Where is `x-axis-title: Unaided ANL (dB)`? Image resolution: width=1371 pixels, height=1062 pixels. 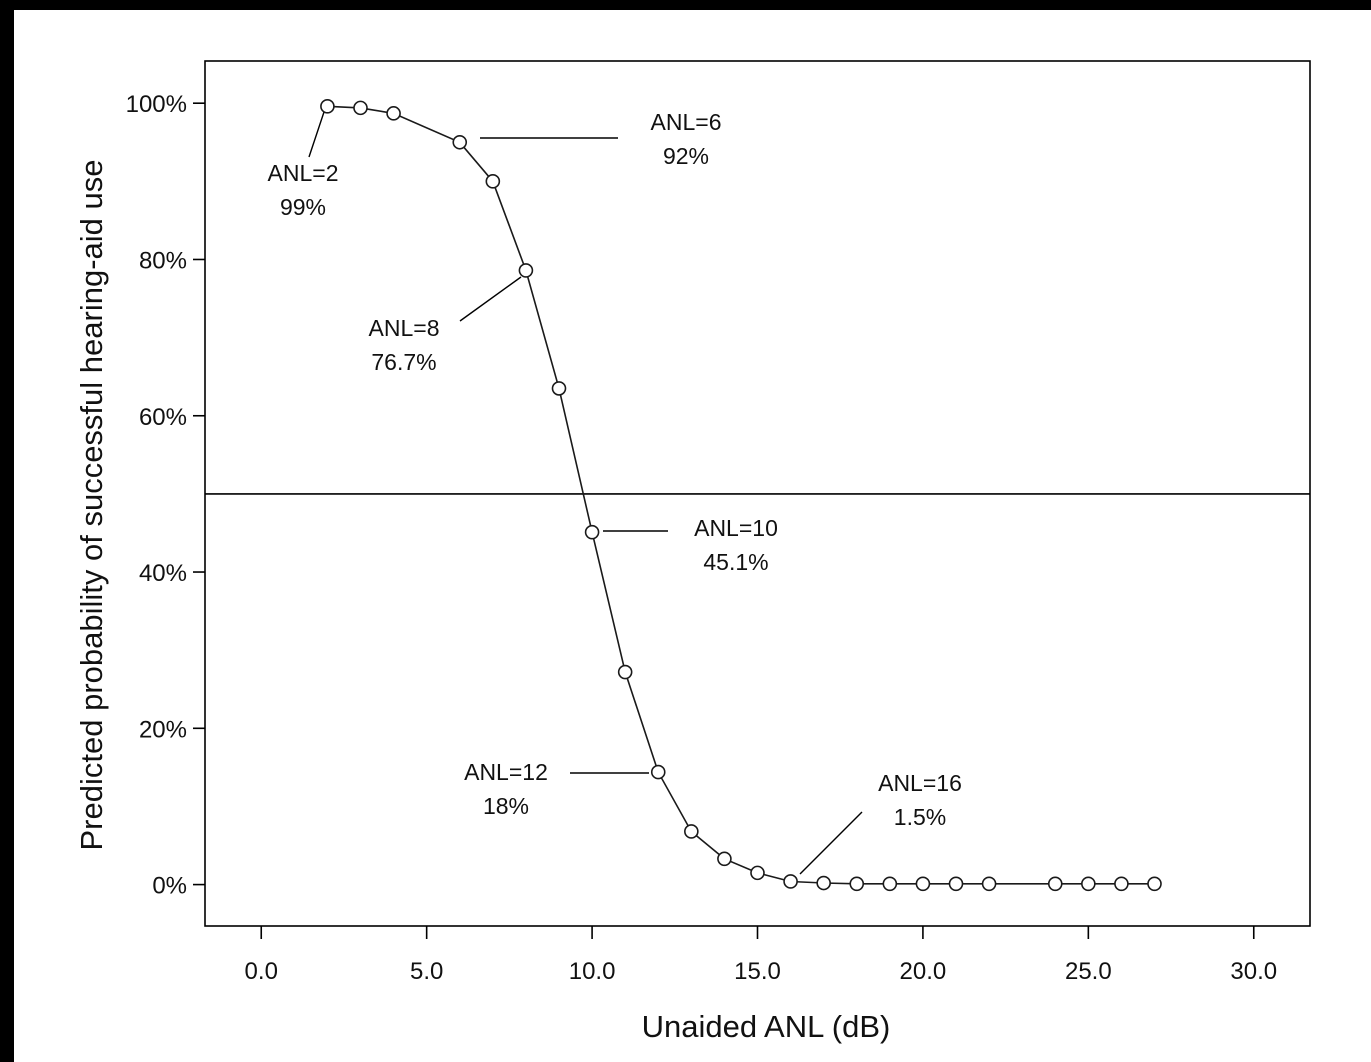 x-axis-title: Unaided ANL (dB) is located at coordinates (766, 1026).